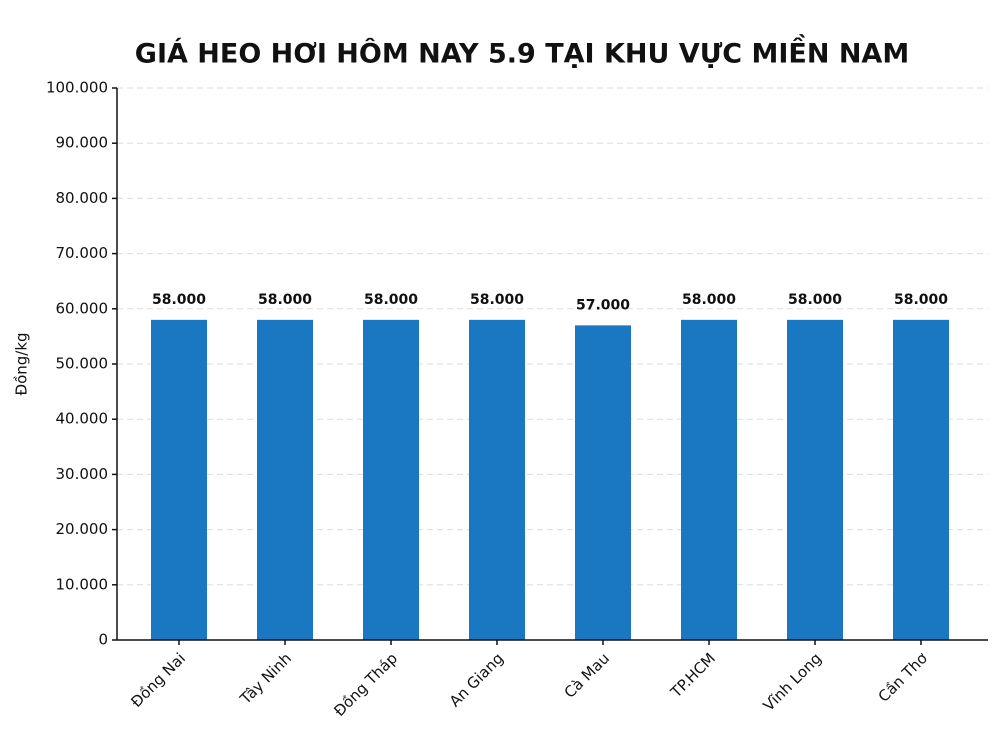 Image resolution: width=998 pixels, height=748 pixels. Describe the element at coordinates (103, 640) in the screenshot. I see `y-tick-label: 0` at that location.